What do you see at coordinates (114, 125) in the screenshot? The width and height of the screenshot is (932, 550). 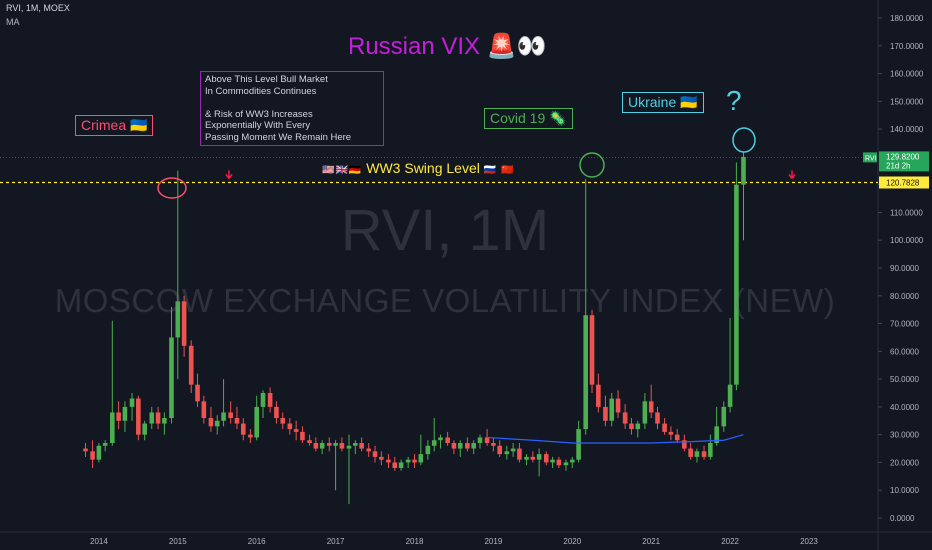 I see `annotation-crimea: Crimea 🇺🇦` at bounding box center [114, 125].